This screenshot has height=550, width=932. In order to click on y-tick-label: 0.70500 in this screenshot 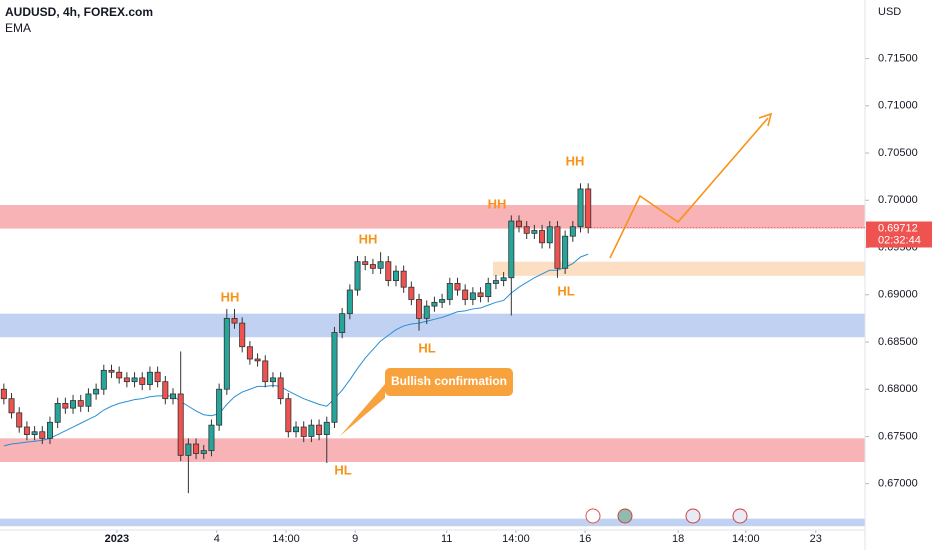, I will do `click(898, 153)`.